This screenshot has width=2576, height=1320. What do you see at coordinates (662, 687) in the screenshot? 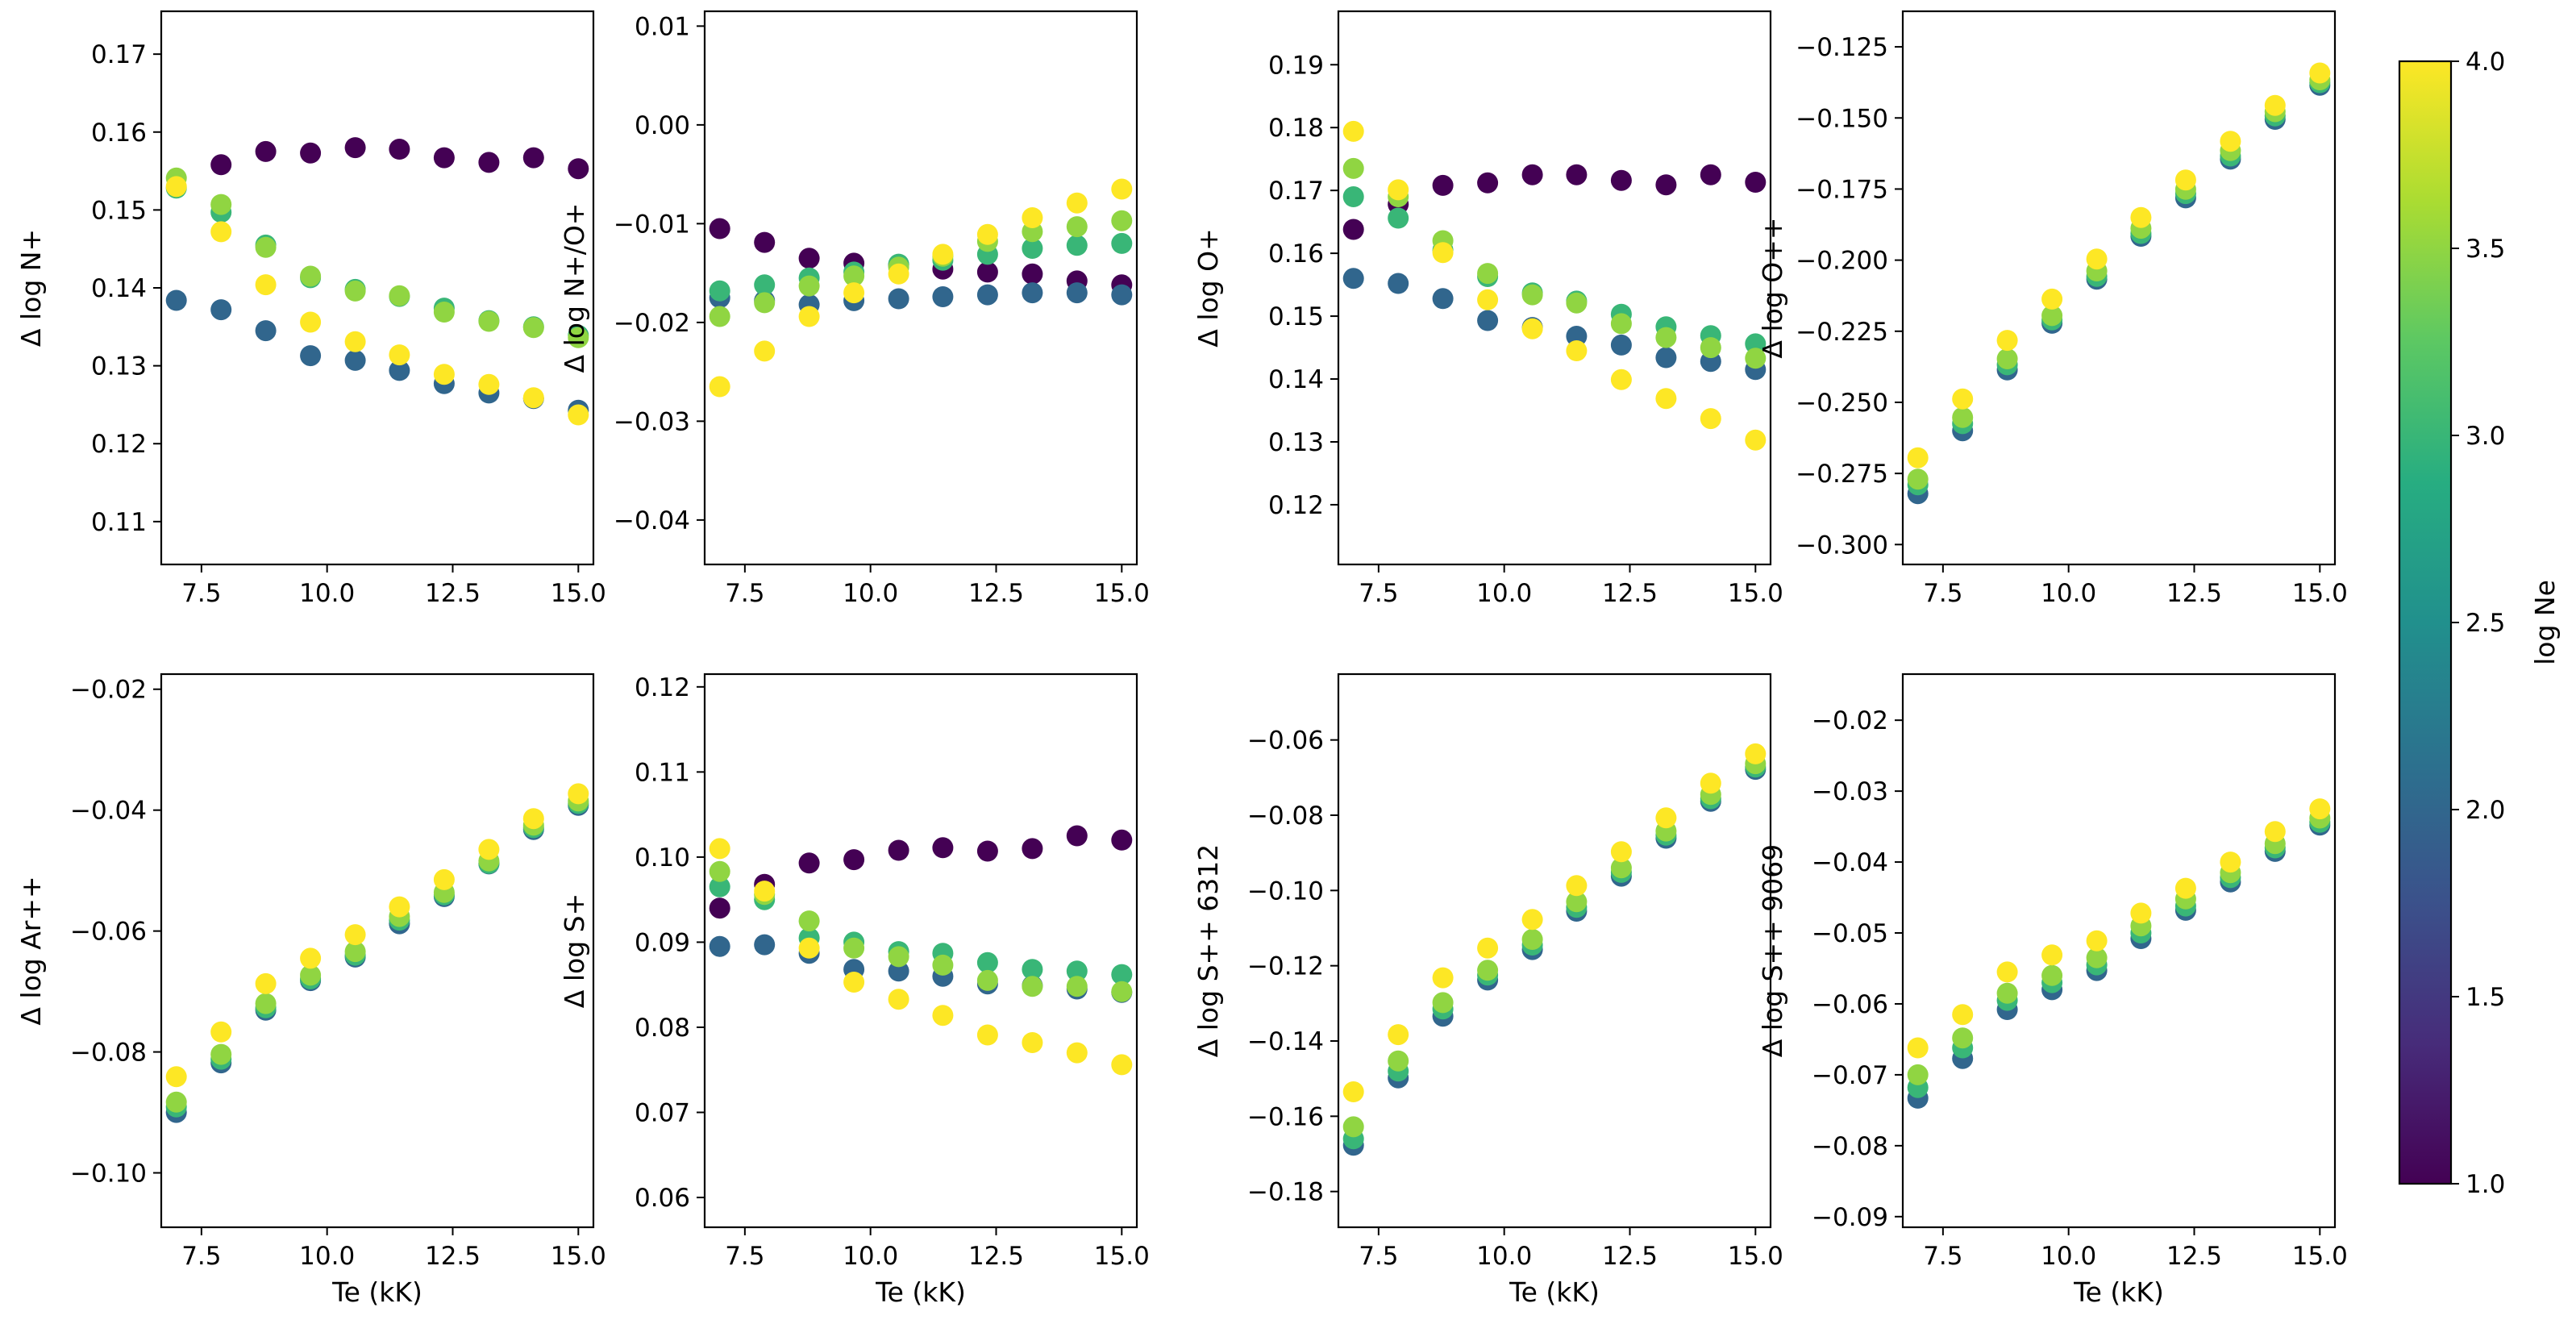
I see `y-tick-label: 0.12` at bounding box center [662, 687].